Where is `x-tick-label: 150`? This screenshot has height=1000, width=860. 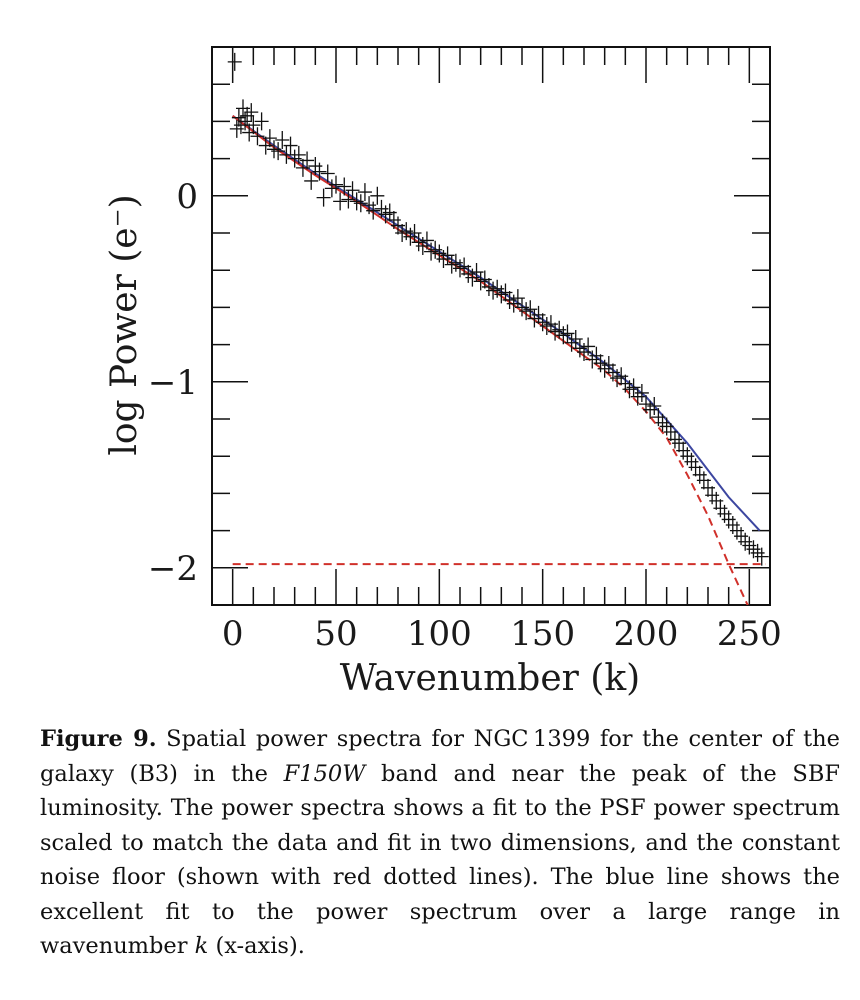 x-tick-label: 150 is located at coordinates (542, 634).